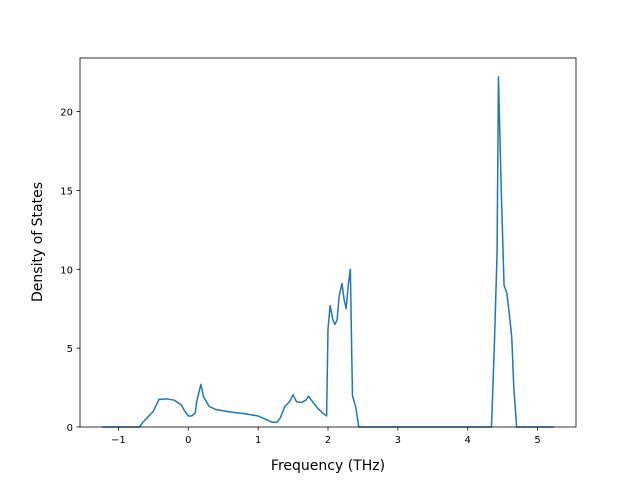  Describe the element at coordinates (38, 242) in the screenshot. I see `y-axis-label: Density of States` at that location.